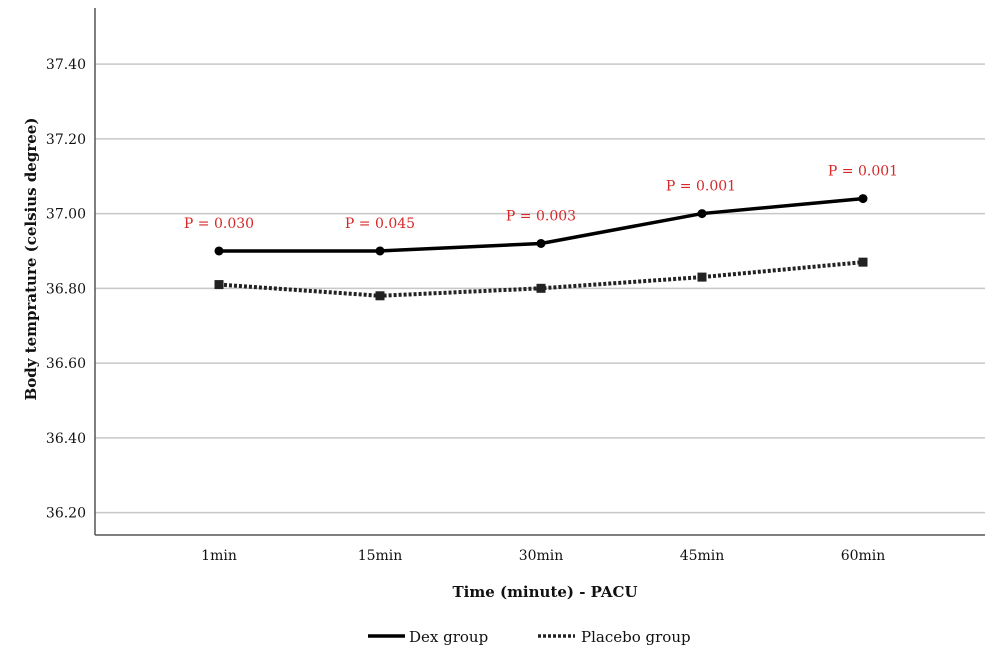 This screenshot has width=1000, height=657. Describe the element at coordinates (66, 65) in the screenshot. I see `y-tick-label: 37.40` at that location.